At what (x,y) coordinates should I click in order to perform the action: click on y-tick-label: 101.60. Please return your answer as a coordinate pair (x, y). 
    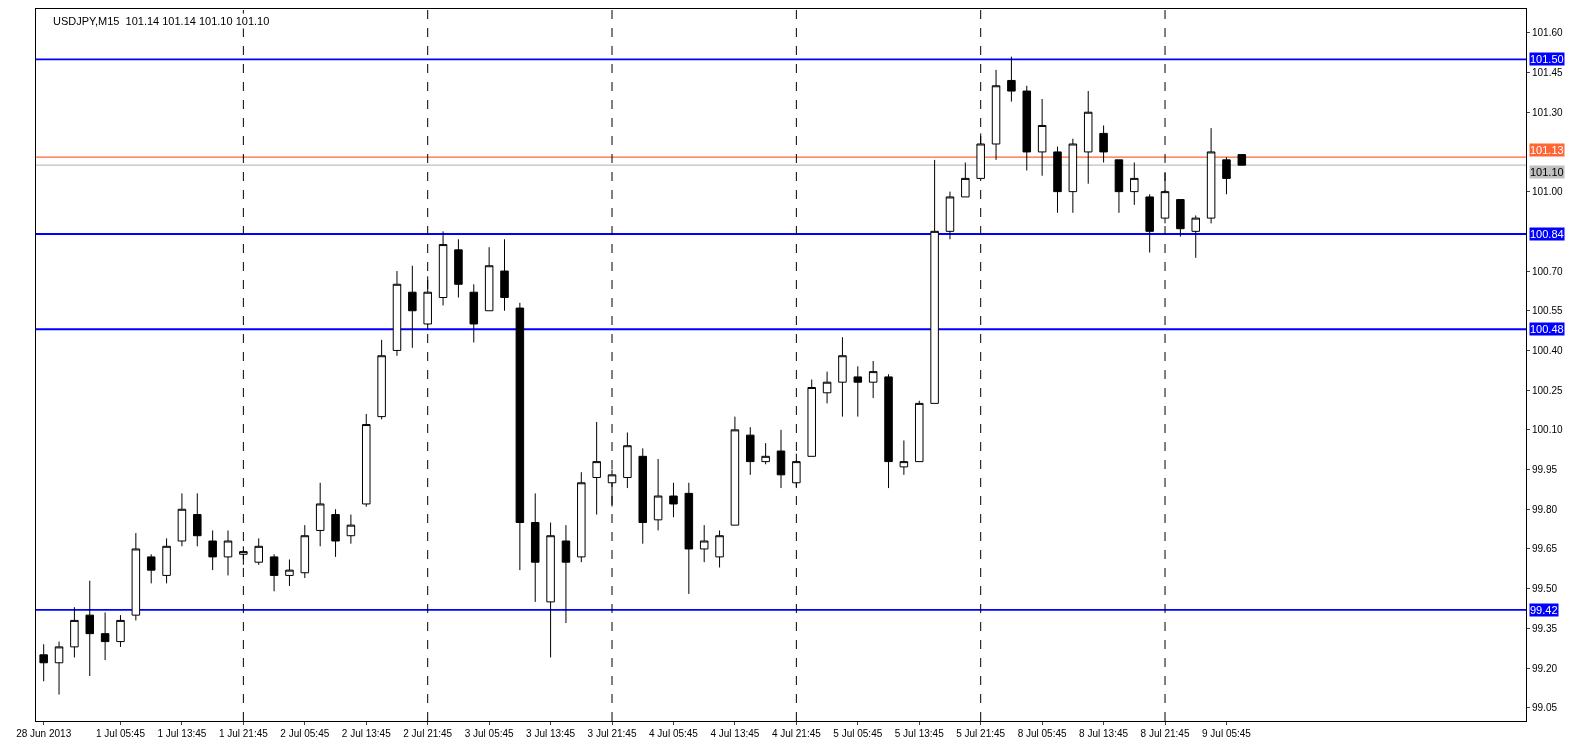
    Looking at the image, I should click on (1548, 33).